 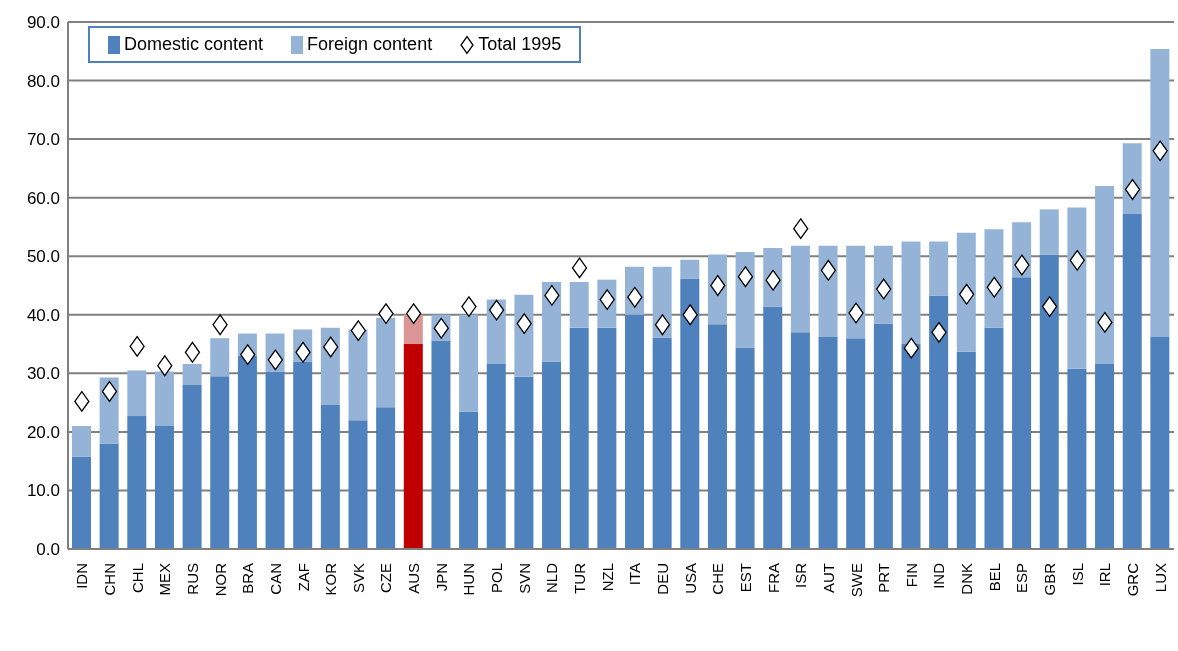 I want to click on x-tick-label: KOR, so click(x=331, y=579).